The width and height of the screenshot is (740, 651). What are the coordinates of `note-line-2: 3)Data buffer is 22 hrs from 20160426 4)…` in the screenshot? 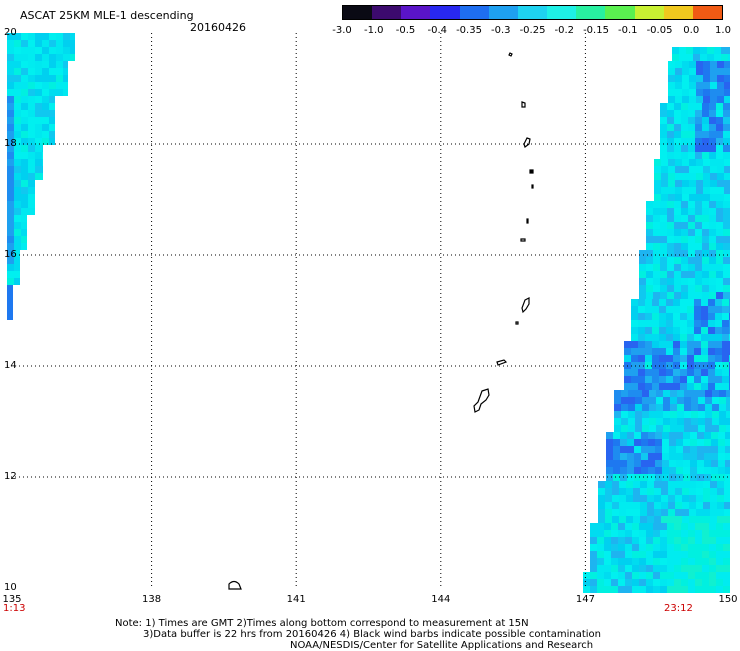 It's located at (372, 634).